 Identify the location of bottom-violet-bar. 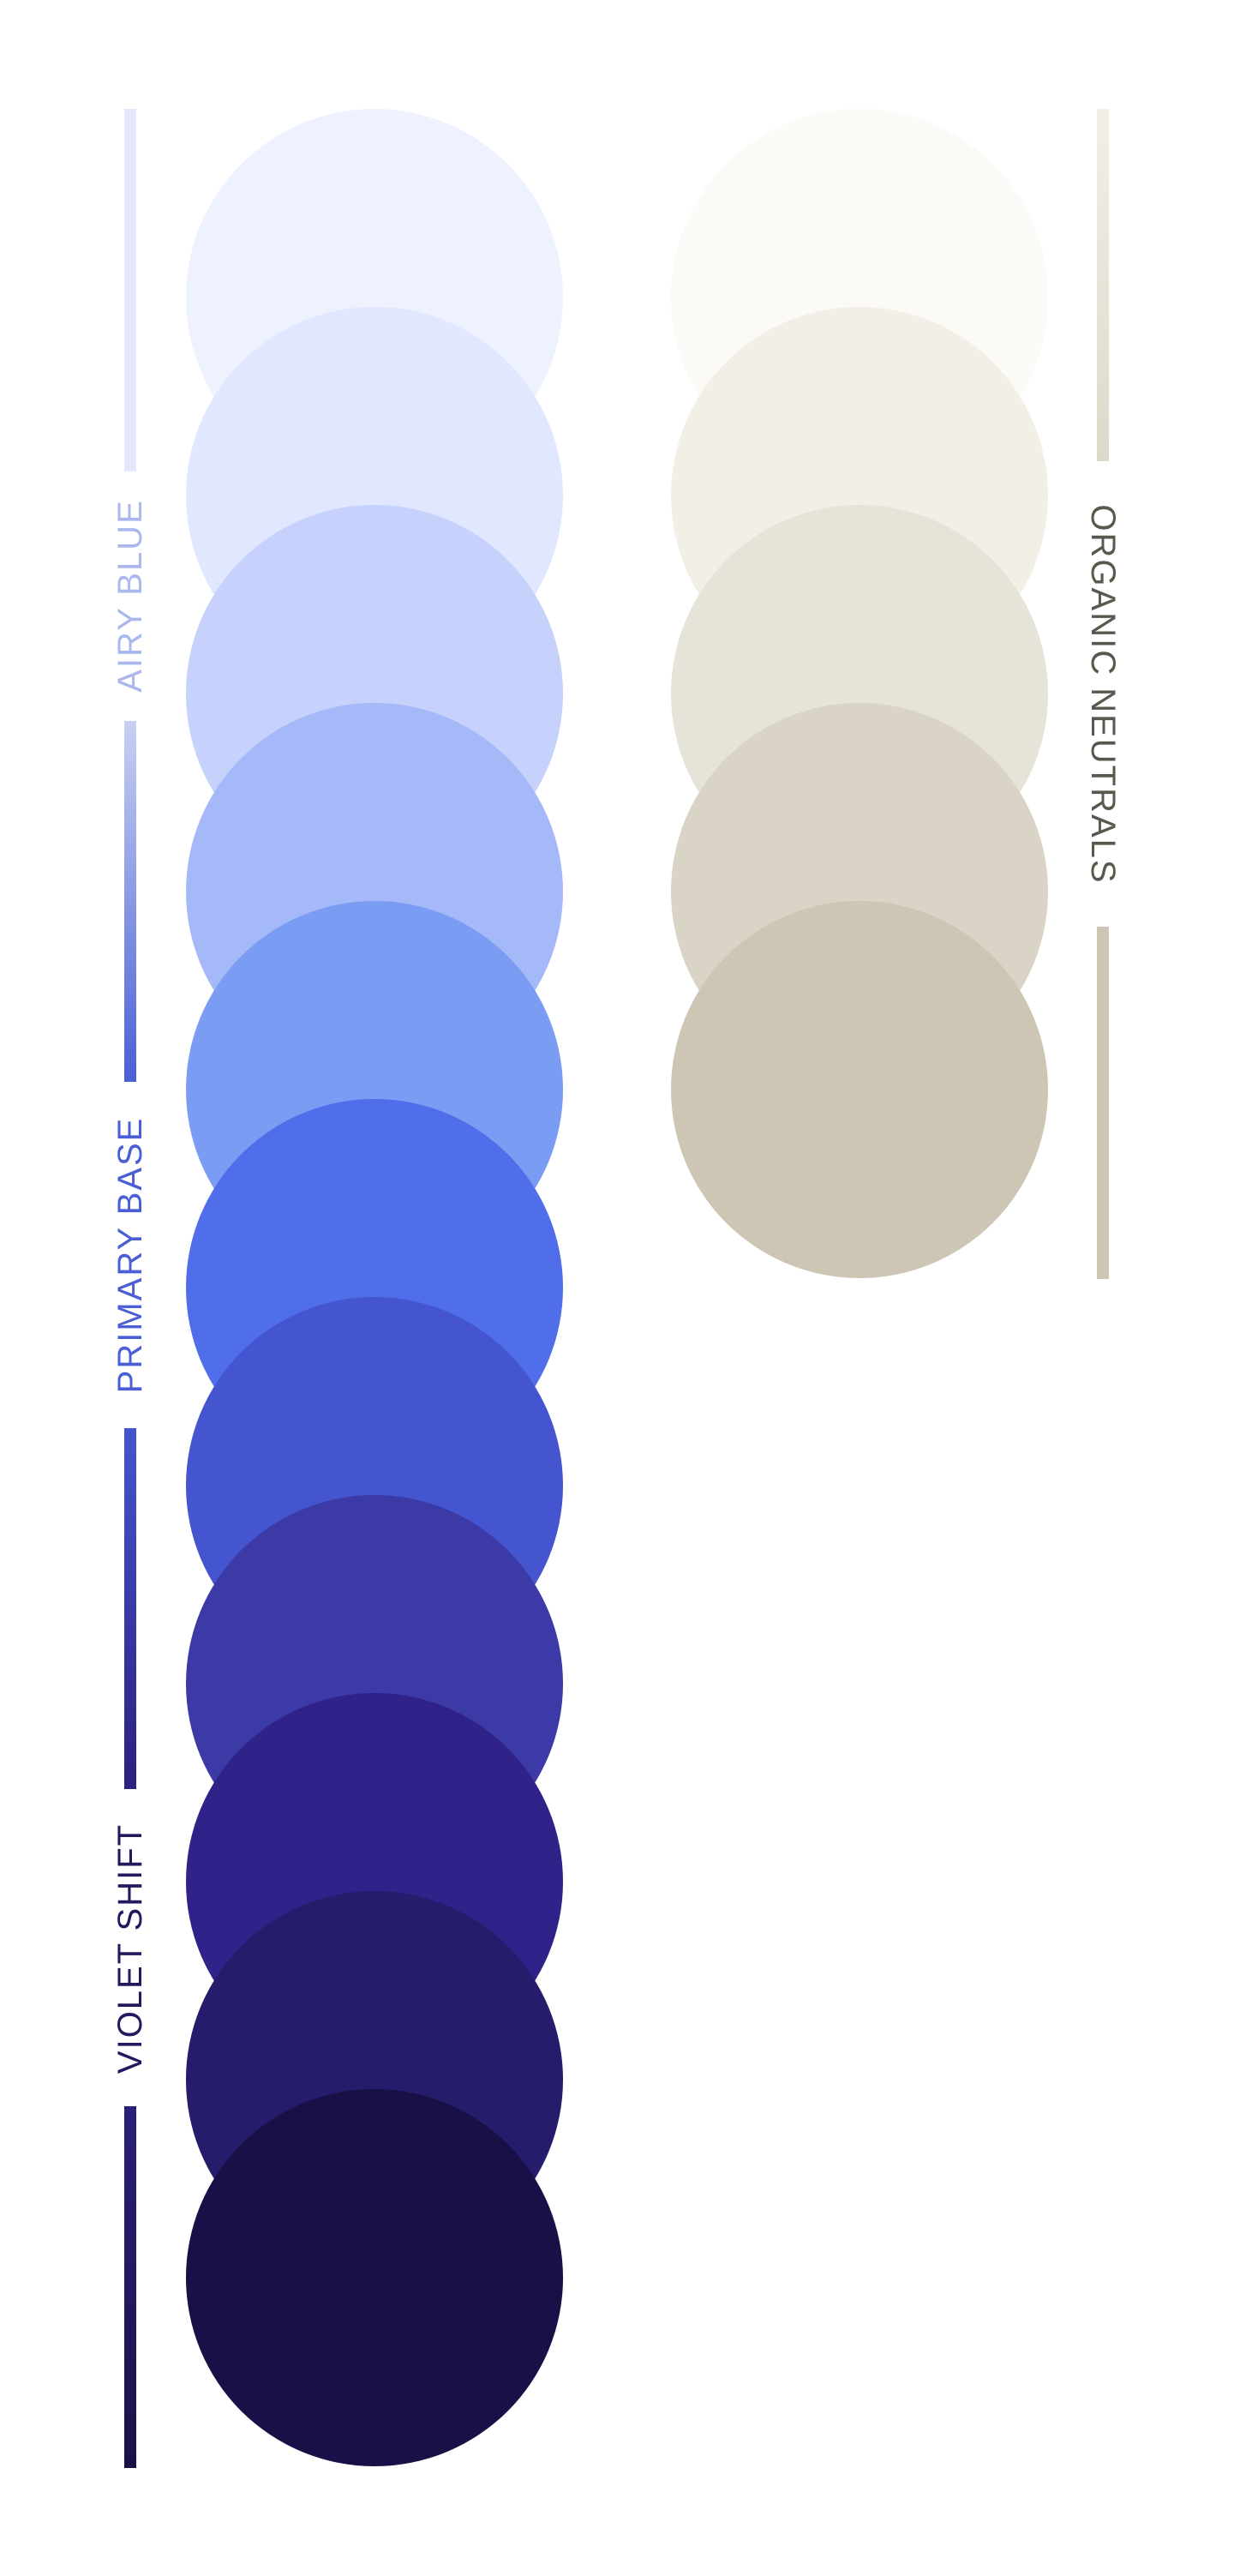
(130, 2287).